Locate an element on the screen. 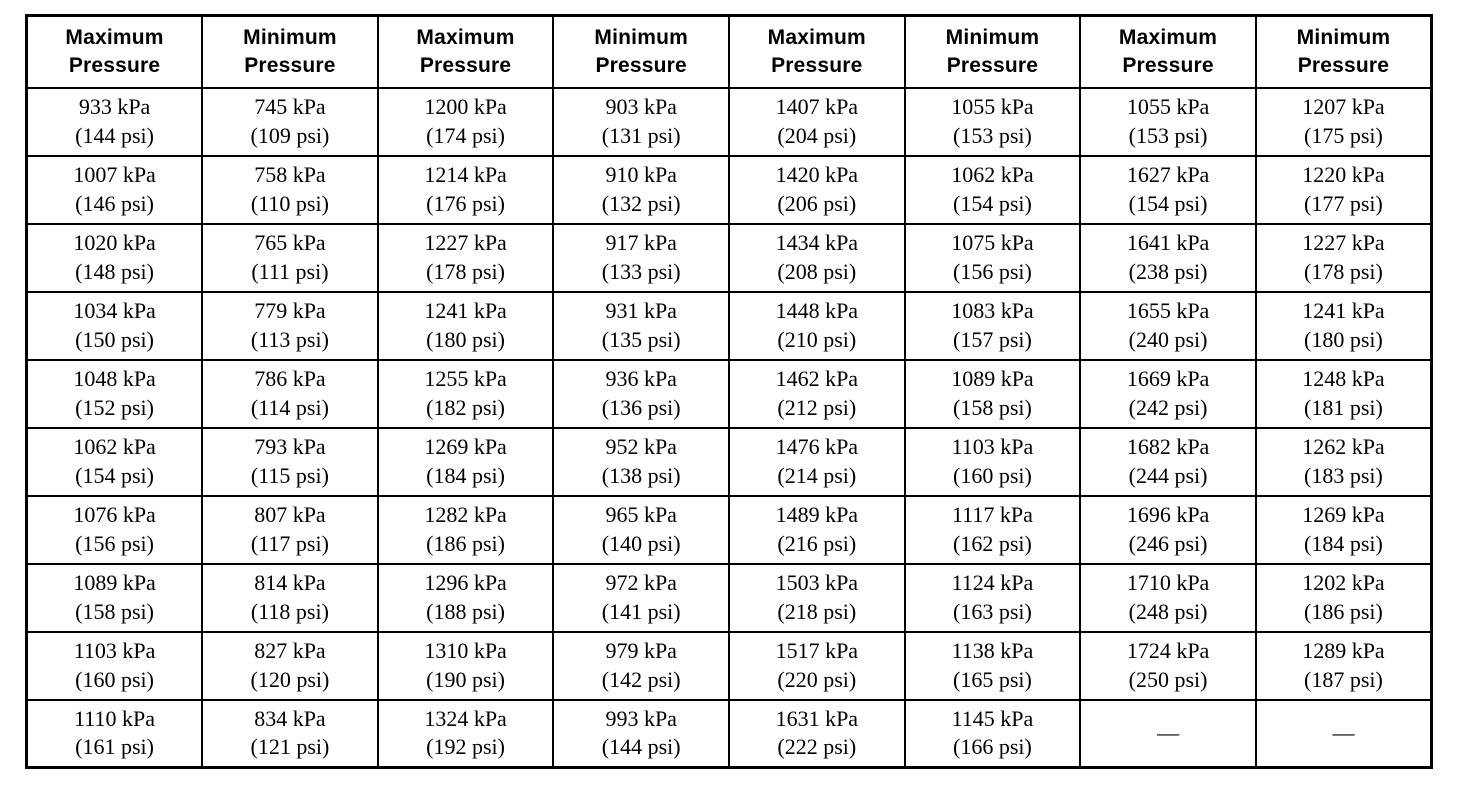  kpa-value: 758 kPa is located at coordinates (290, 174).